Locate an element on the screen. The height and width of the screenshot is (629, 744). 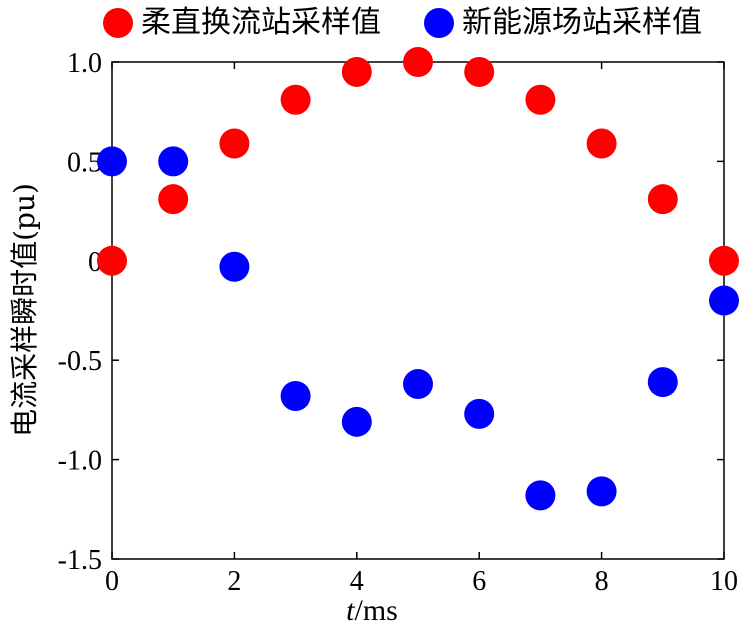
y-tick-label: -0.5 is located at coordinates (80, 361).